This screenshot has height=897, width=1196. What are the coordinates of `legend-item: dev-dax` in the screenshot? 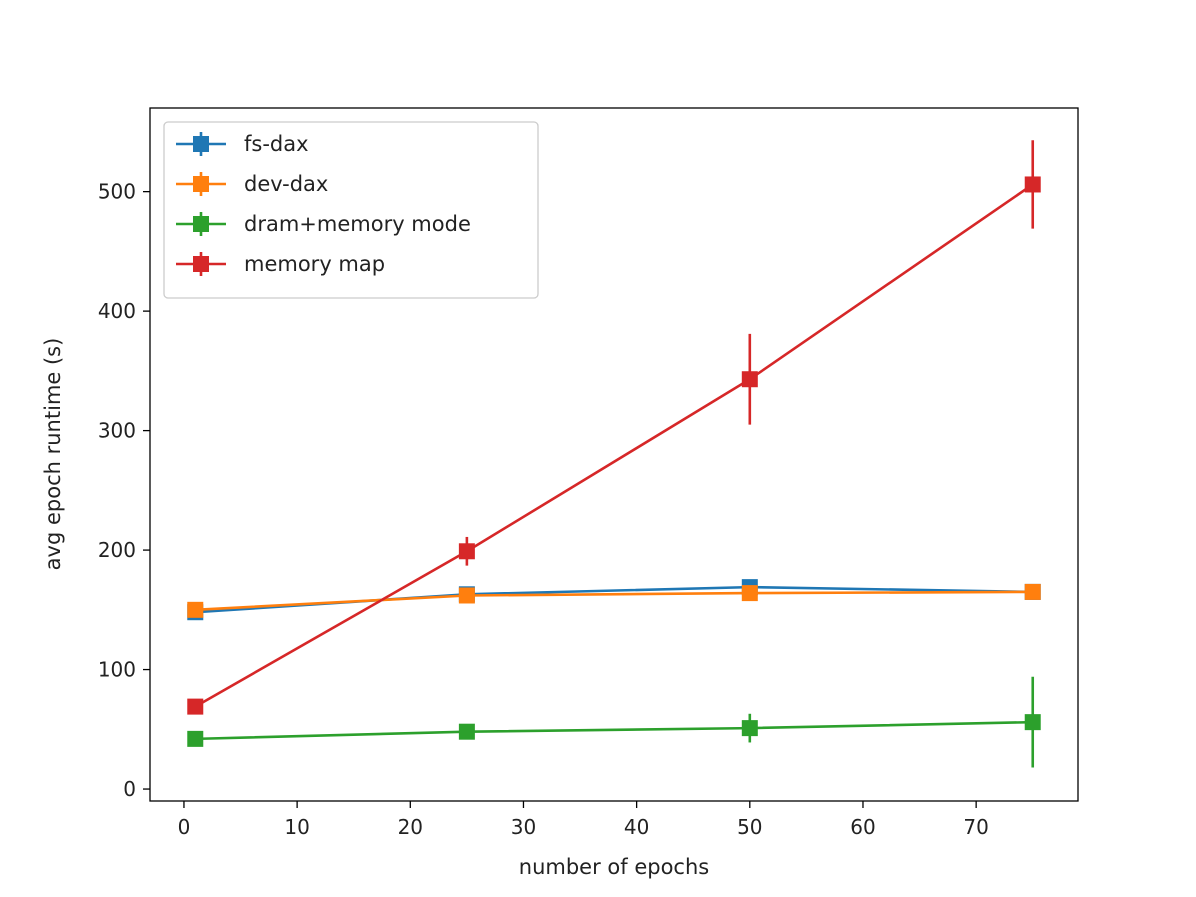 It's located at (252, 184).